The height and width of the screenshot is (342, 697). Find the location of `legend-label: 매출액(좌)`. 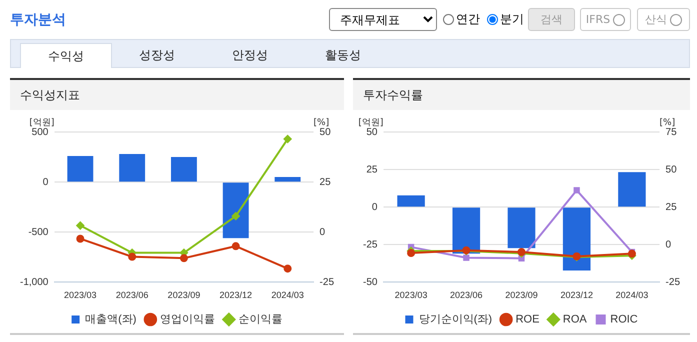

legend-label: 매출액(좌) is located at coordinates (110, 320).